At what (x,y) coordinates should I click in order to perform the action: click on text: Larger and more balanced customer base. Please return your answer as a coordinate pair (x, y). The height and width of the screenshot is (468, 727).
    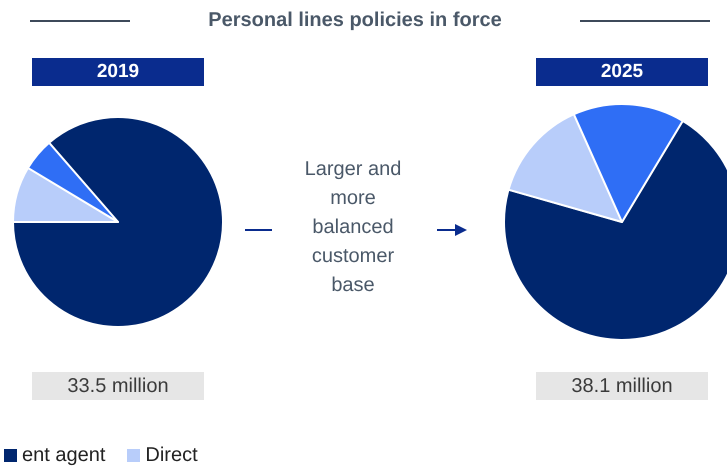
    Looking at the image, I should click on (353, 227).